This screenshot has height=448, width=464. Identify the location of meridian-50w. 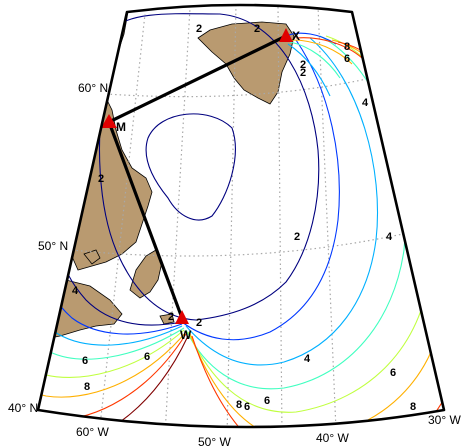
(231, 216).